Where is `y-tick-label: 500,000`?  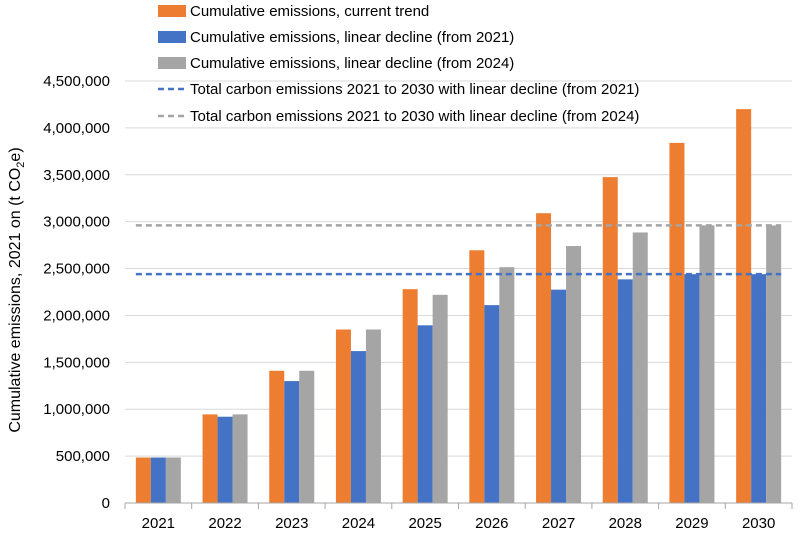
y-tick-label: 500,000 is located at coordinates (83, 456).